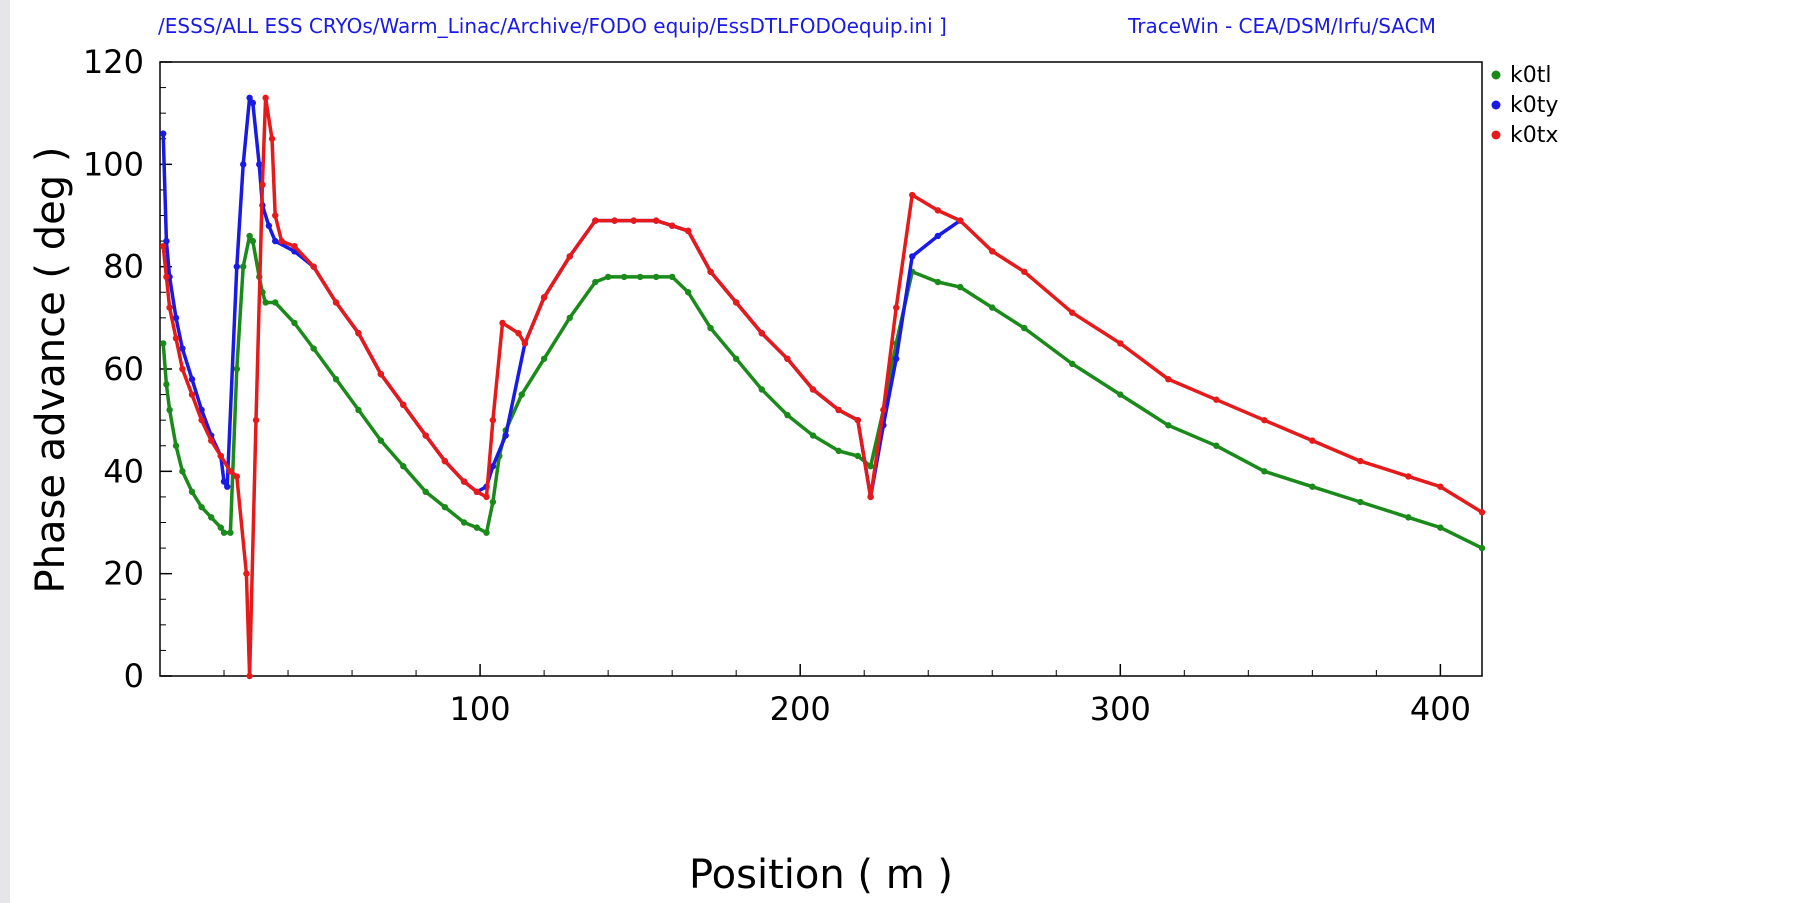  Describe the element at coordinates (113, 62) in the screenshot. I see `y-tick-label: 120` at that location.